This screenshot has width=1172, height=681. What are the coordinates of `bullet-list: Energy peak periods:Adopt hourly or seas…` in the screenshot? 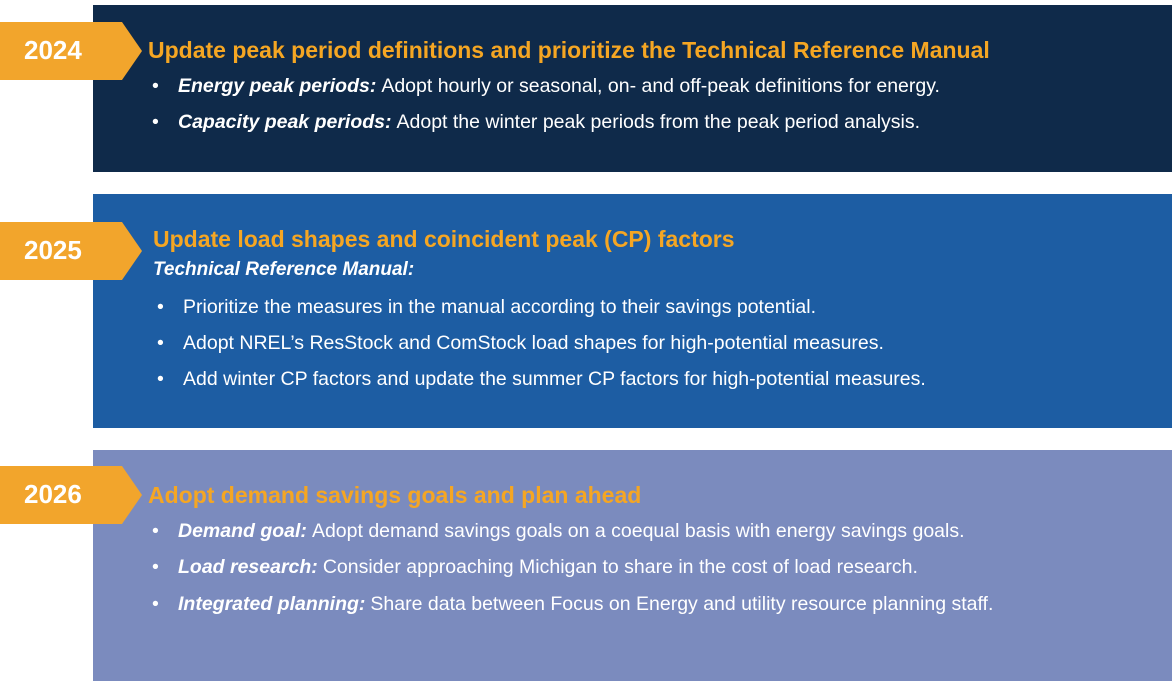 It's located at (660, 104).